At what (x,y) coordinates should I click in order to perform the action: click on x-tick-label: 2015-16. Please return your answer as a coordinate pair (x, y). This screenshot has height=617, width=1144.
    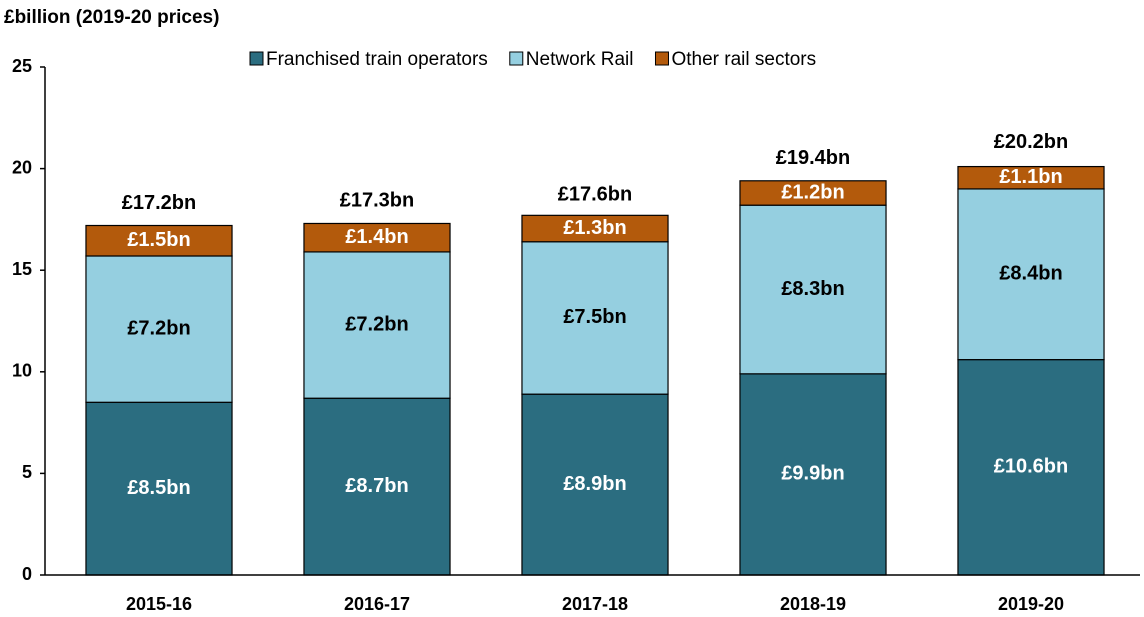
    Looking at the image, I should click on (159, 604).